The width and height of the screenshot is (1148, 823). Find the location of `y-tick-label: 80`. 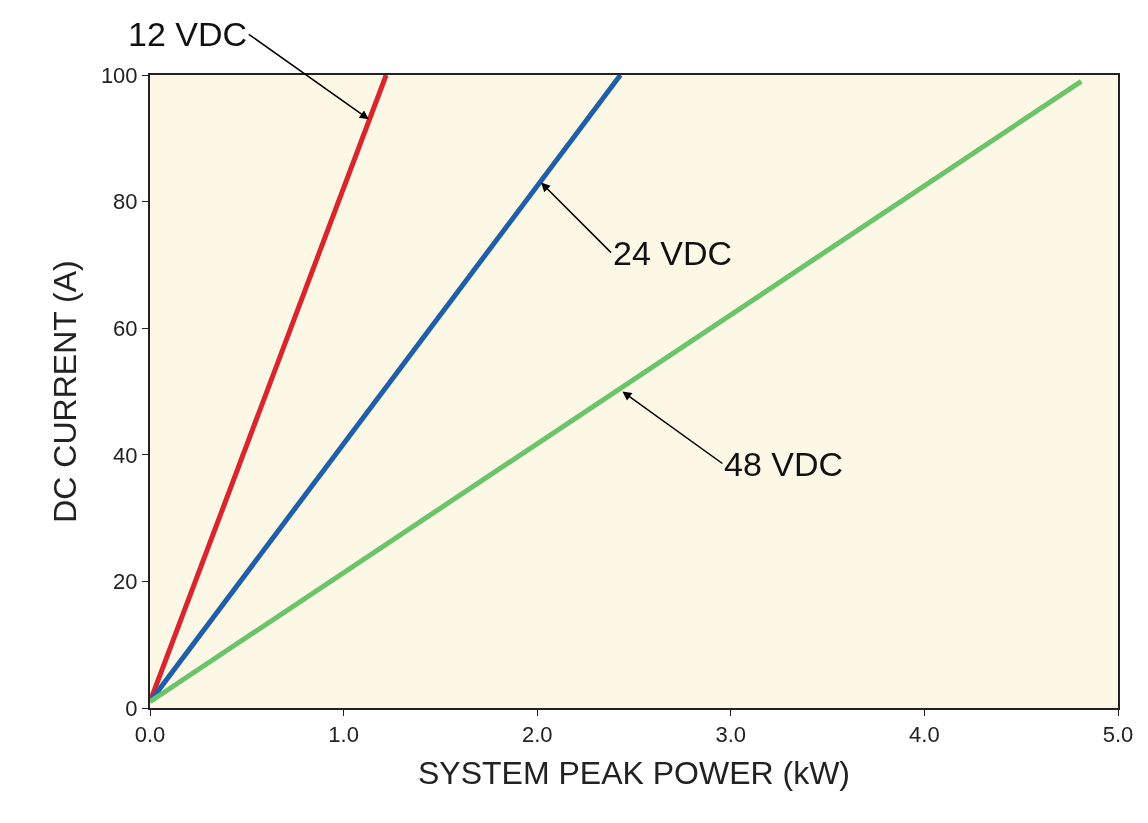

y-tick-label: 80 is located at coordinates (125, 202).